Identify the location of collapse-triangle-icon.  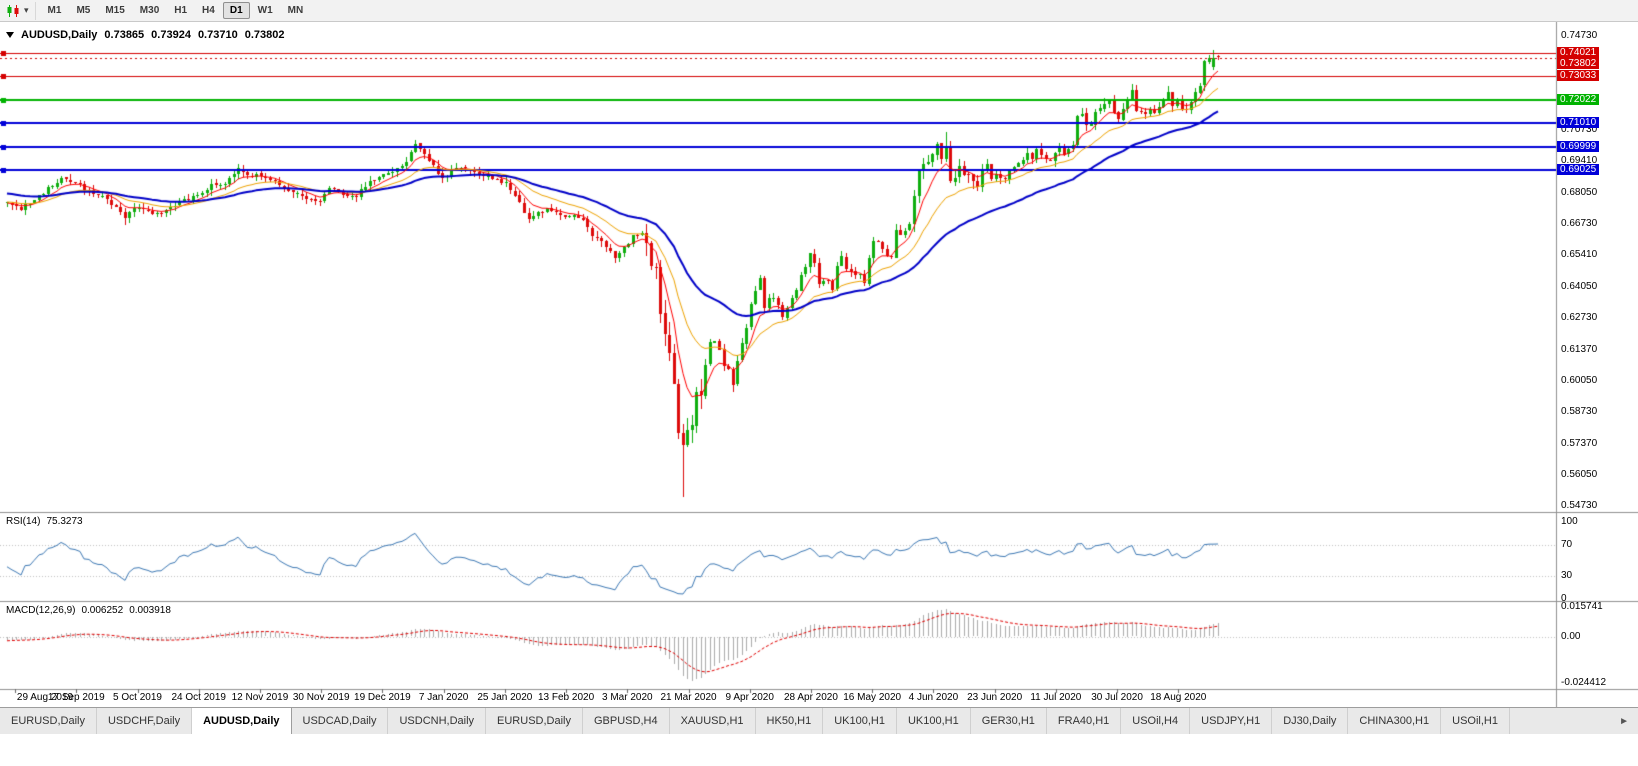
(10, 35).